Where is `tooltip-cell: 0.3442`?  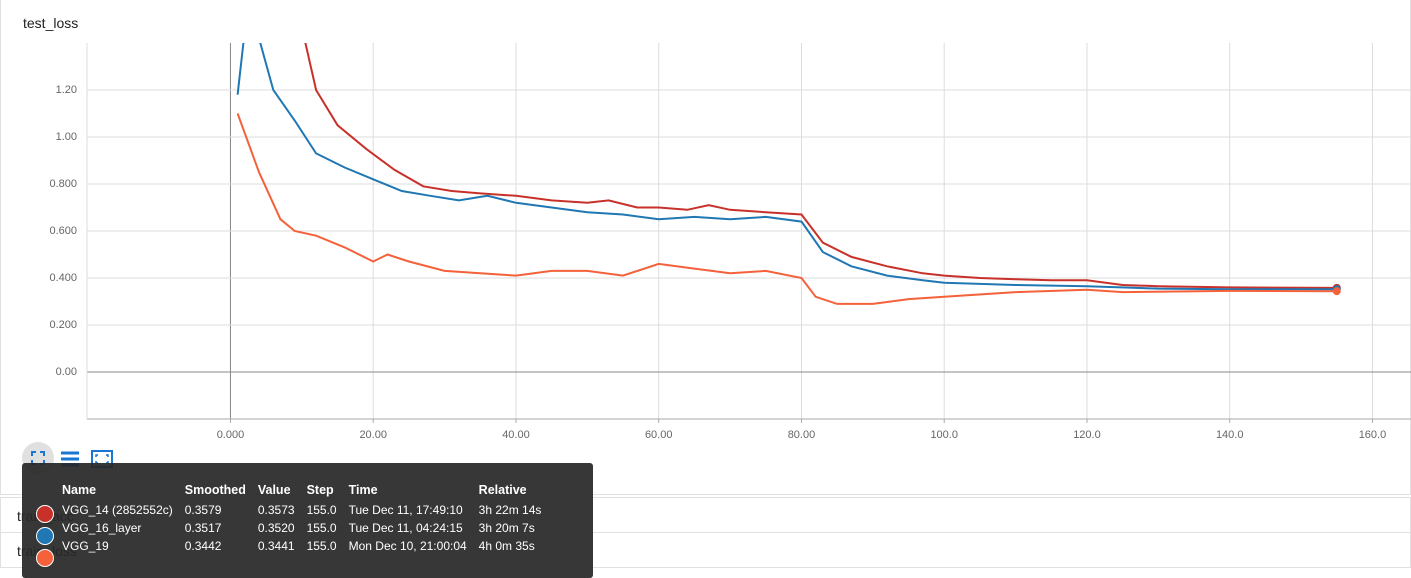 tooltip-cell: 0.3442 is located at coordinates (203, 546).